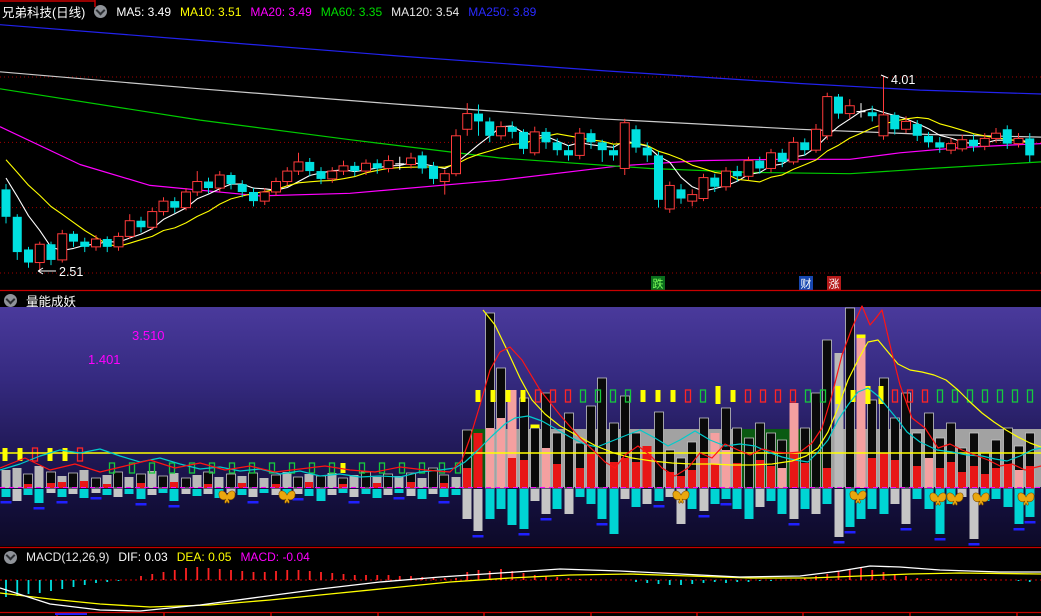  Describe the element at coordinates (148, 335) in the screenshot. I see `svg-text: 3.510` at that location.